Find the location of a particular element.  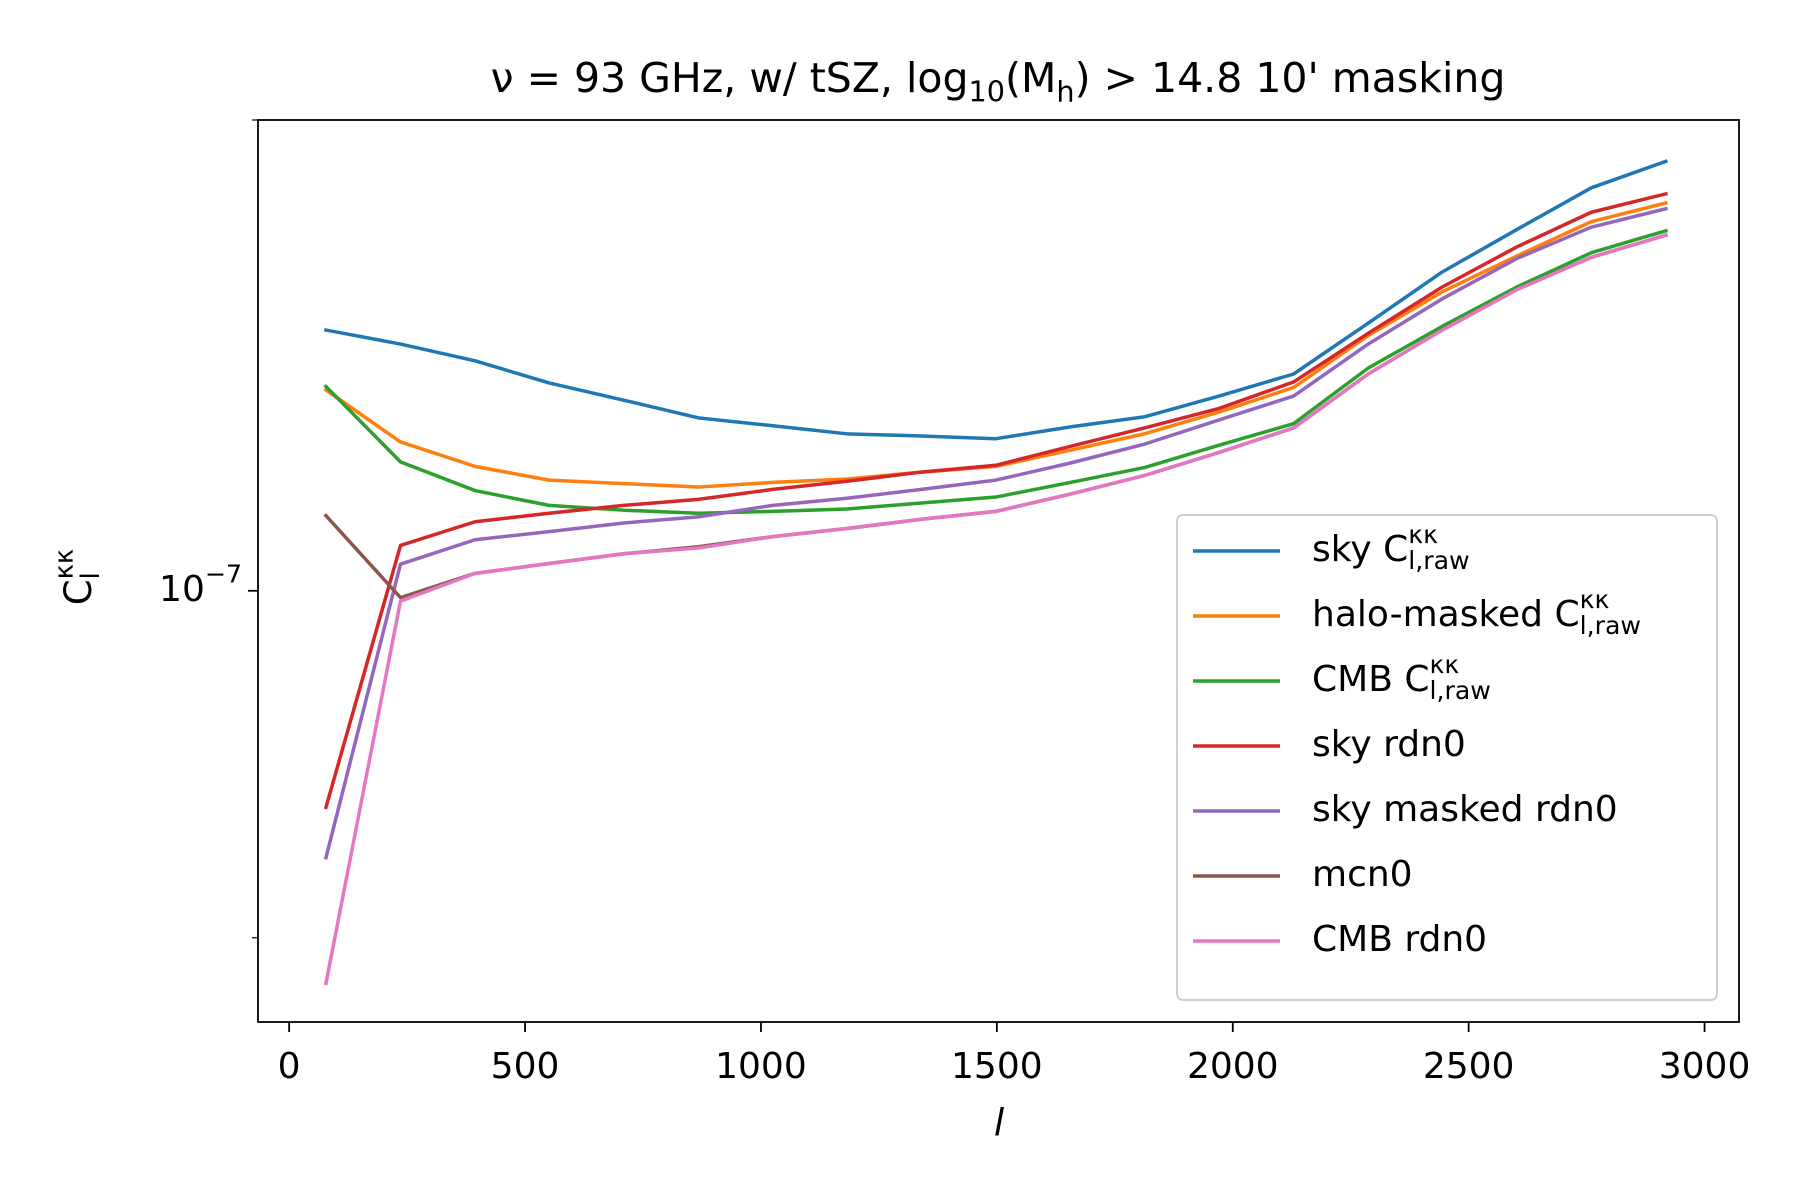

legend-label: sky Cl,rawκκ is located at coordinates (1391, 547).